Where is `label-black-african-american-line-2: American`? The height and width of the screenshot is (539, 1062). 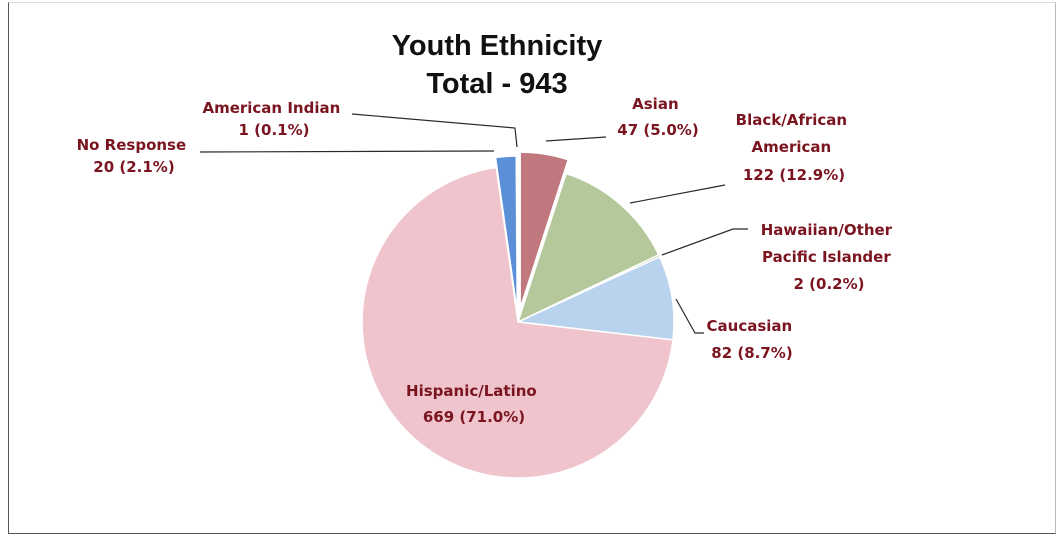 label-black-african-american-line-2: American is located at coordinates (792, 147).